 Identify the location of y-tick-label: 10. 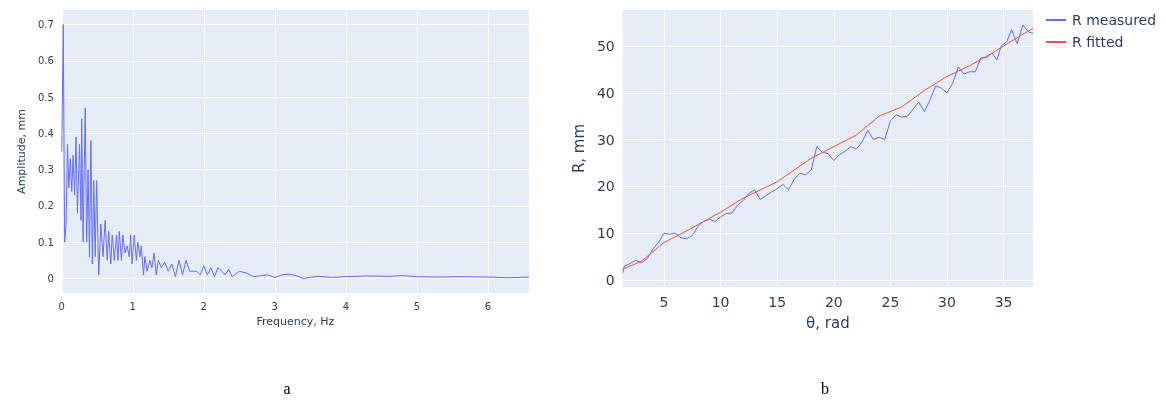
(605, 233).